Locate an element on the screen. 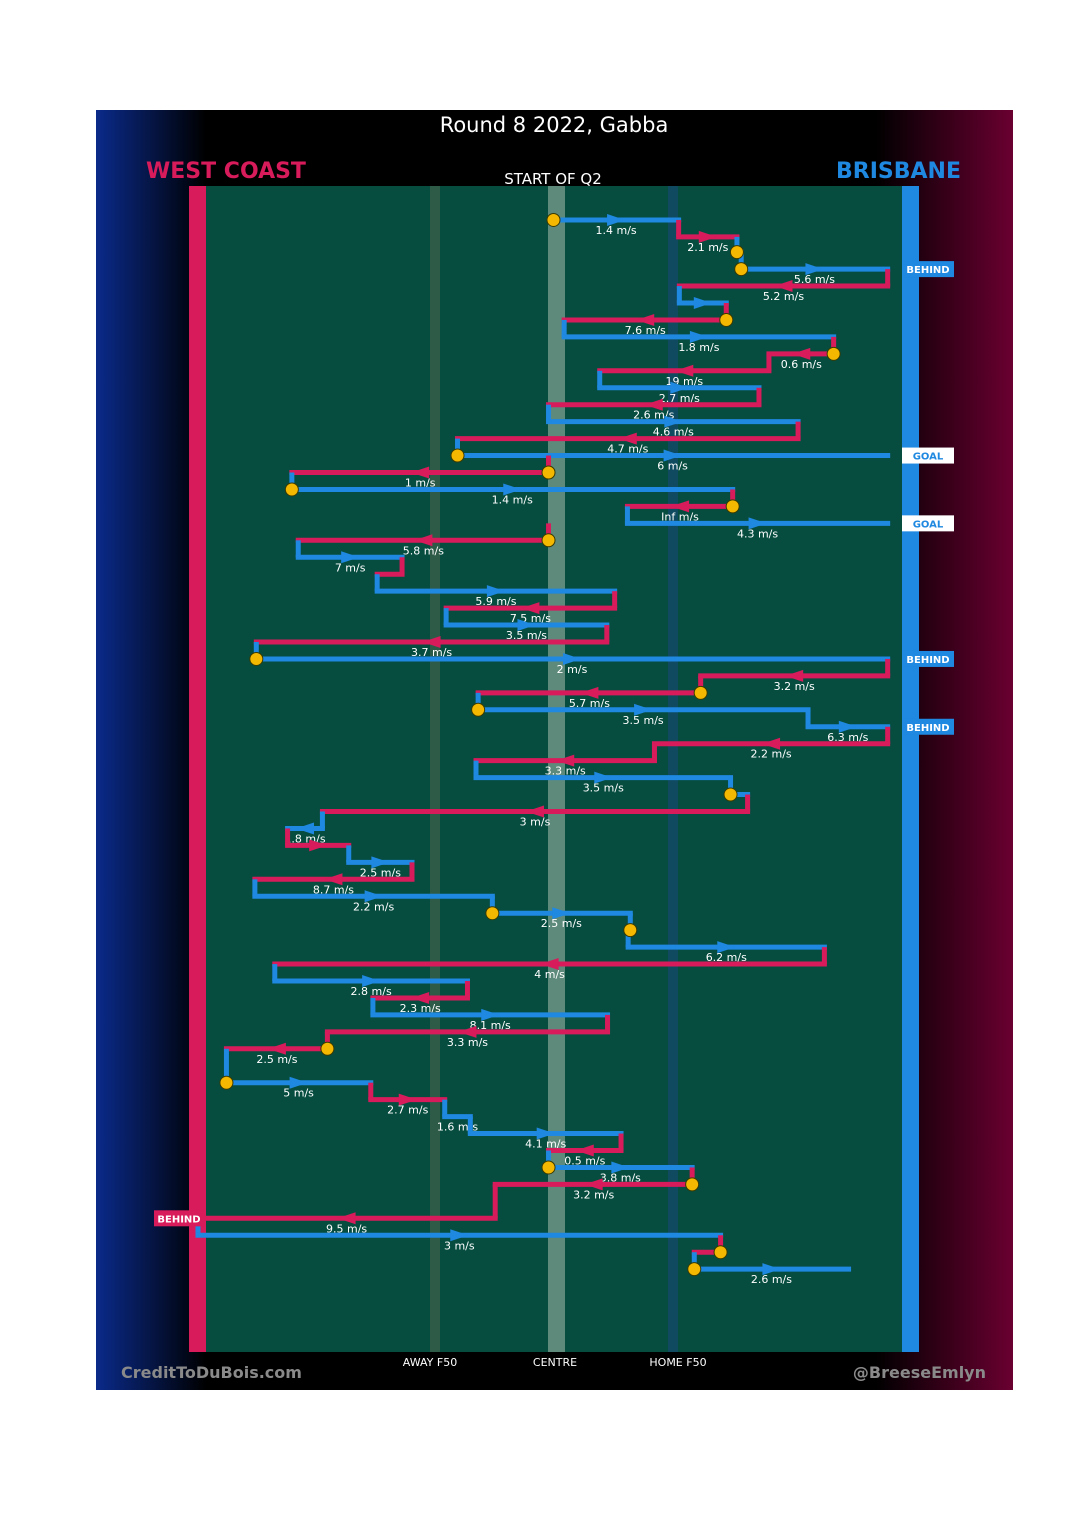  speed-label: 0.6 m/s is located at coordinates (801, 364).